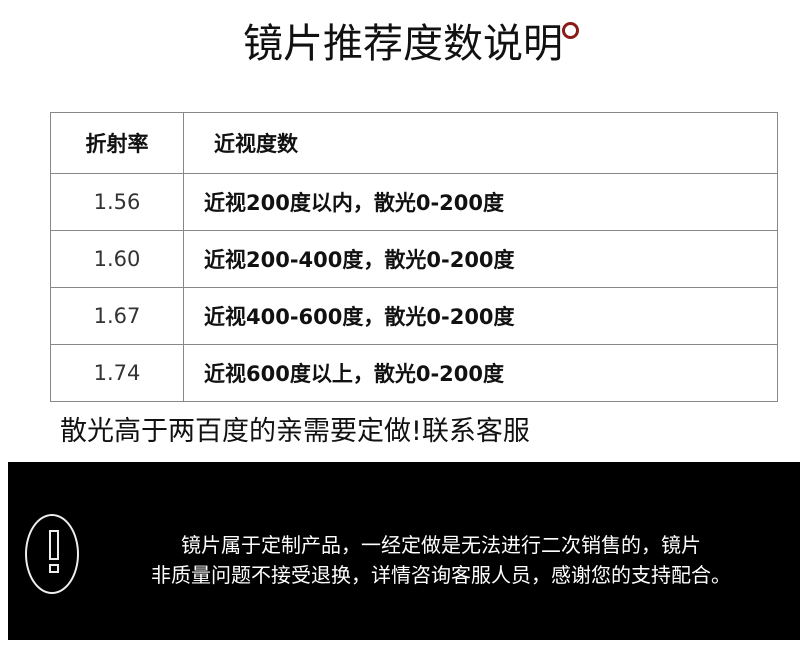  I want to click on header-index: 折射率, so click(117, 143).